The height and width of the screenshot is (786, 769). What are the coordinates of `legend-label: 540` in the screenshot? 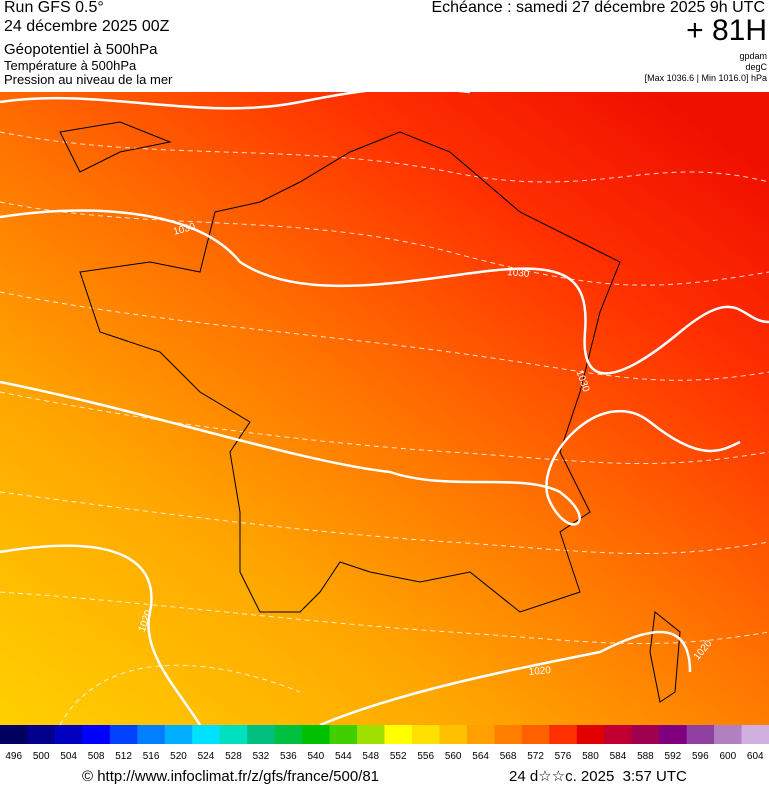 It's located at (315, 756).